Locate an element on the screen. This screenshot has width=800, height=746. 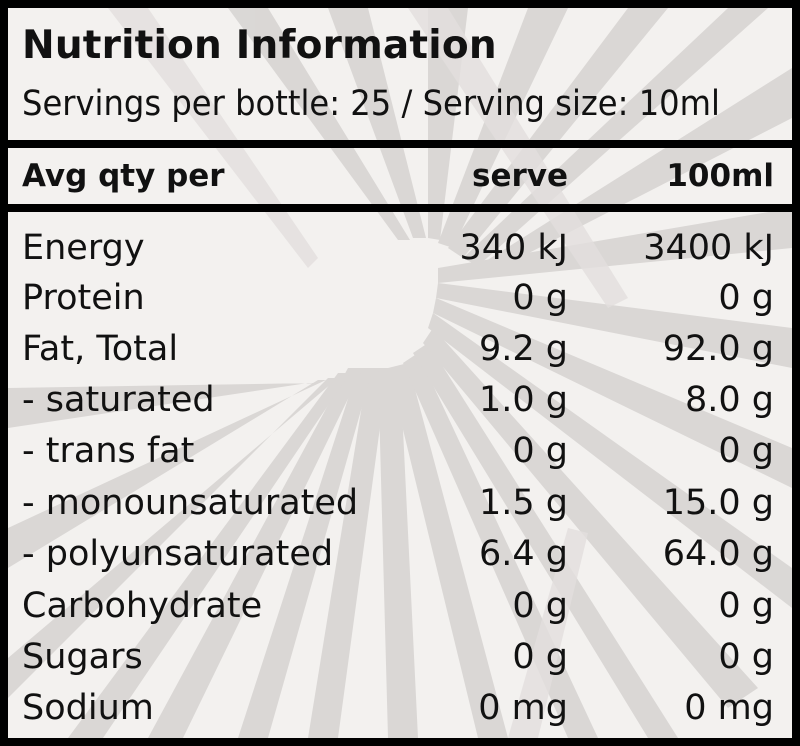
table-row-fat-total: Fat, Total 9.2 g 92.0 g is located at coordinates (400, 349).